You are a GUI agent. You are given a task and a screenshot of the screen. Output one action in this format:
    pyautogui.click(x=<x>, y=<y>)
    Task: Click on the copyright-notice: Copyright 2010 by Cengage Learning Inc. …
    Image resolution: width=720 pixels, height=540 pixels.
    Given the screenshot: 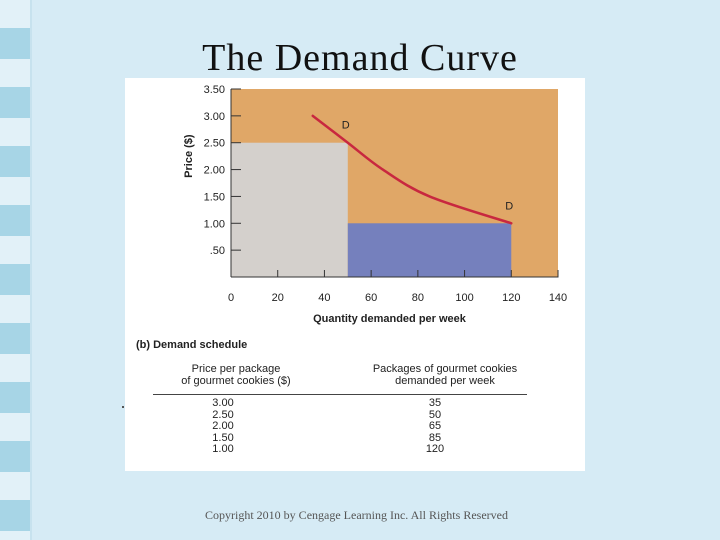 What is the action you would take?
    pyautogui.click(x=356, y=515)
    